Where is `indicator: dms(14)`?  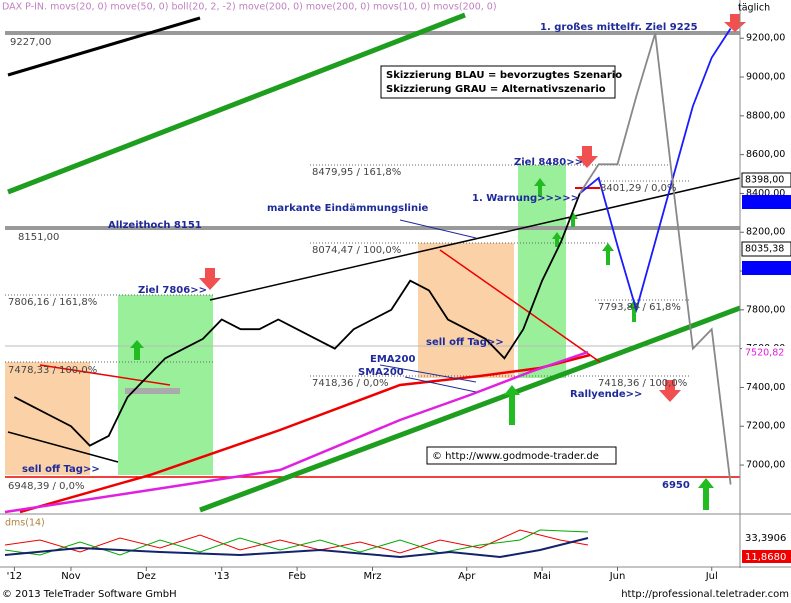
indicator: dms(14) is located at coordinates (25, 523).